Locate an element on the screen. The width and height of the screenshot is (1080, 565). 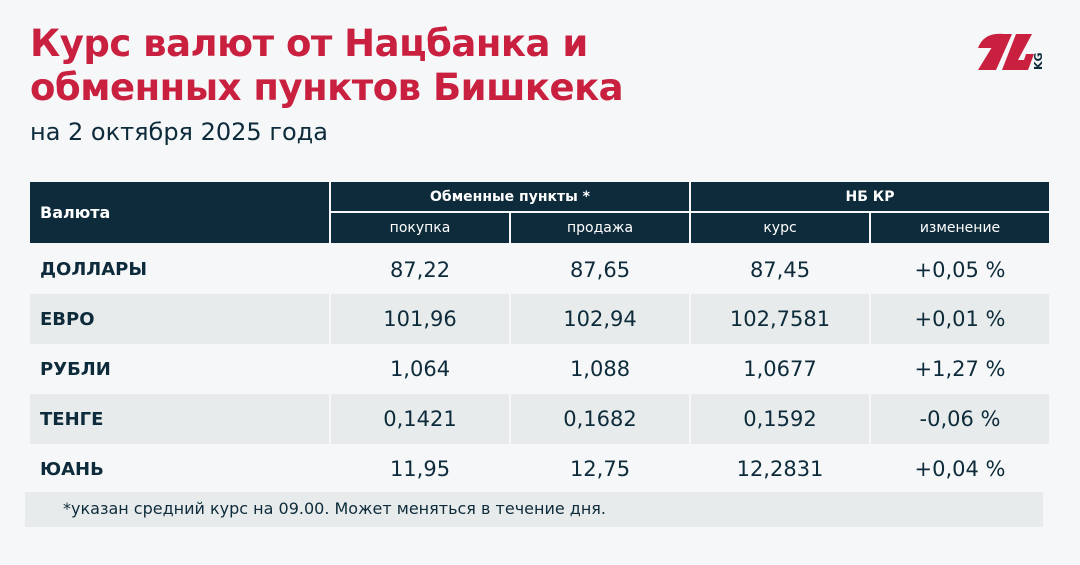
header-buy: покупка is located at coordinates (420, 228).